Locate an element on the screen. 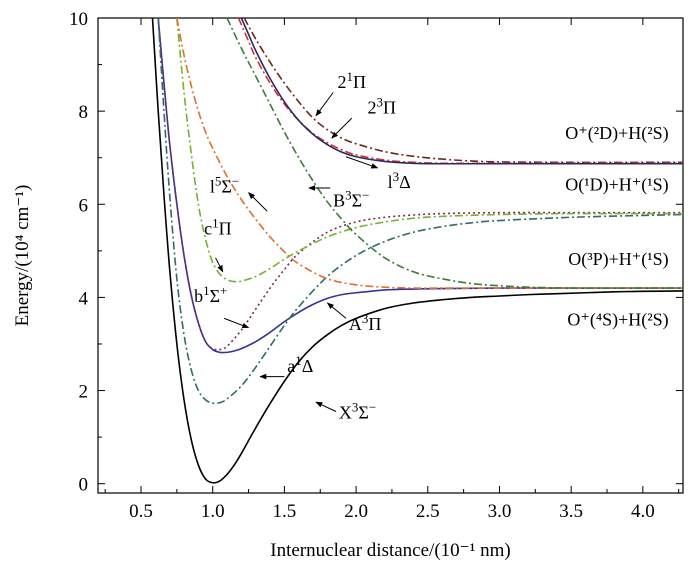  annotation-label: a1Δ is located at coordinates (300, 364).